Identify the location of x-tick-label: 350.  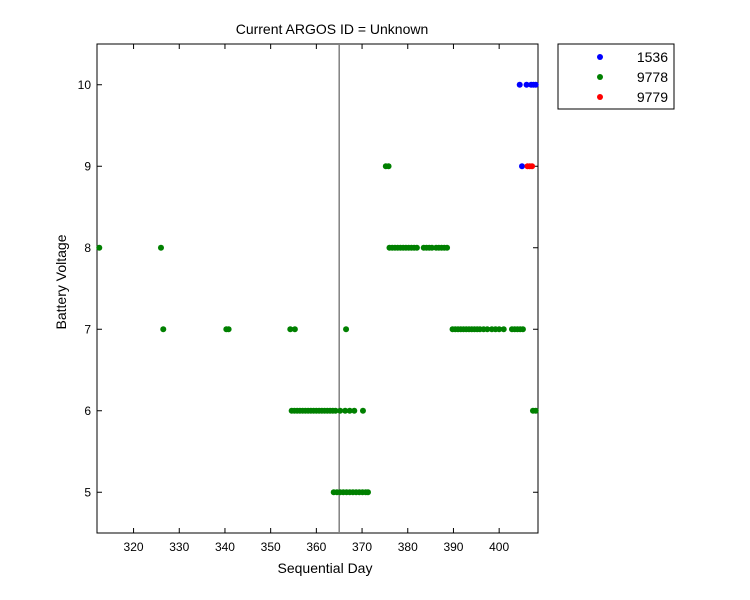
(271, 547).